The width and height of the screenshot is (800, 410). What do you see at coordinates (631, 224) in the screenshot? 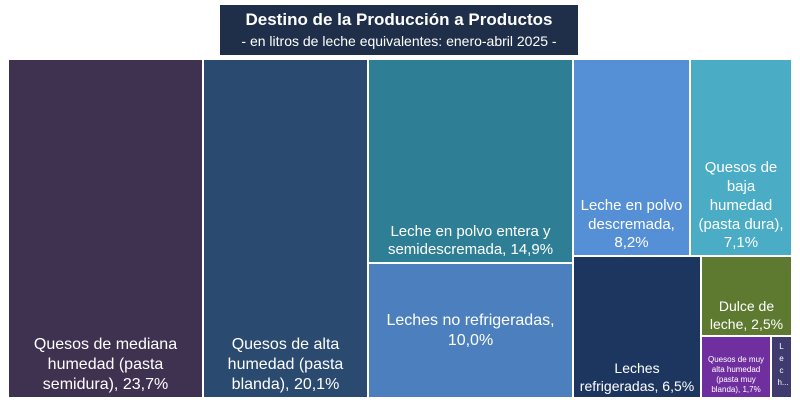
I see `treemap-tile-label-5: Leche en polvo descremada, 8,2%` at bounding box center [631, 224].